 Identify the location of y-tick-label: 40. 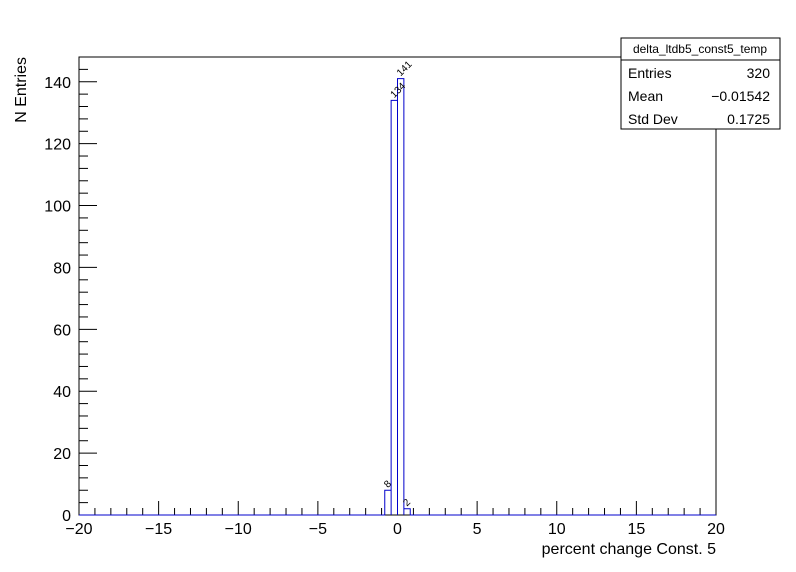
(62, 392).